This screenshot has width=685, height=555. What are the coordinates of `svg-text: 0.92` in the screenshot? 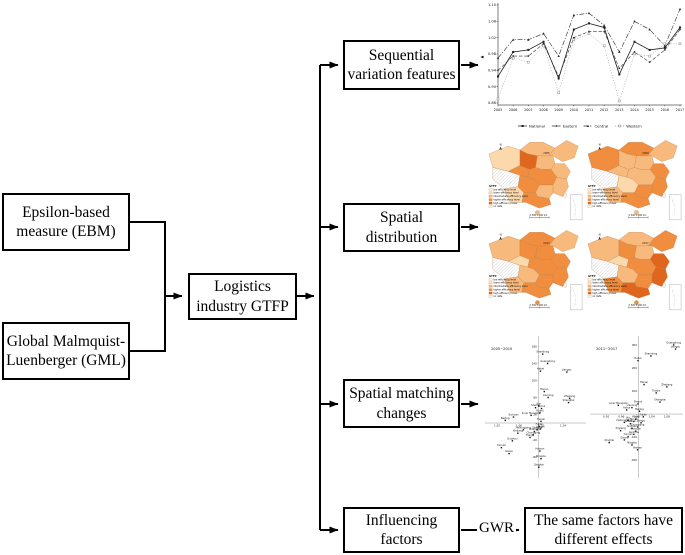 It's located at (606, 417).